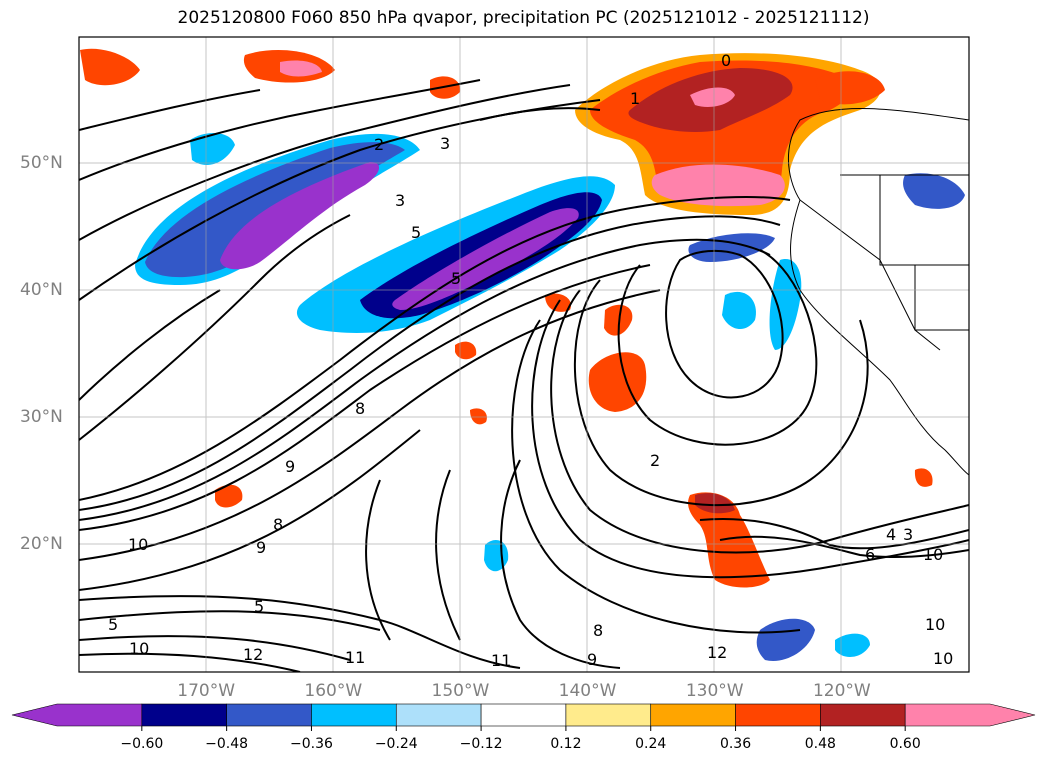 The width and height of the screenshot is (1047, 765). I want to click on contour-label: 6, so click(870, 554).